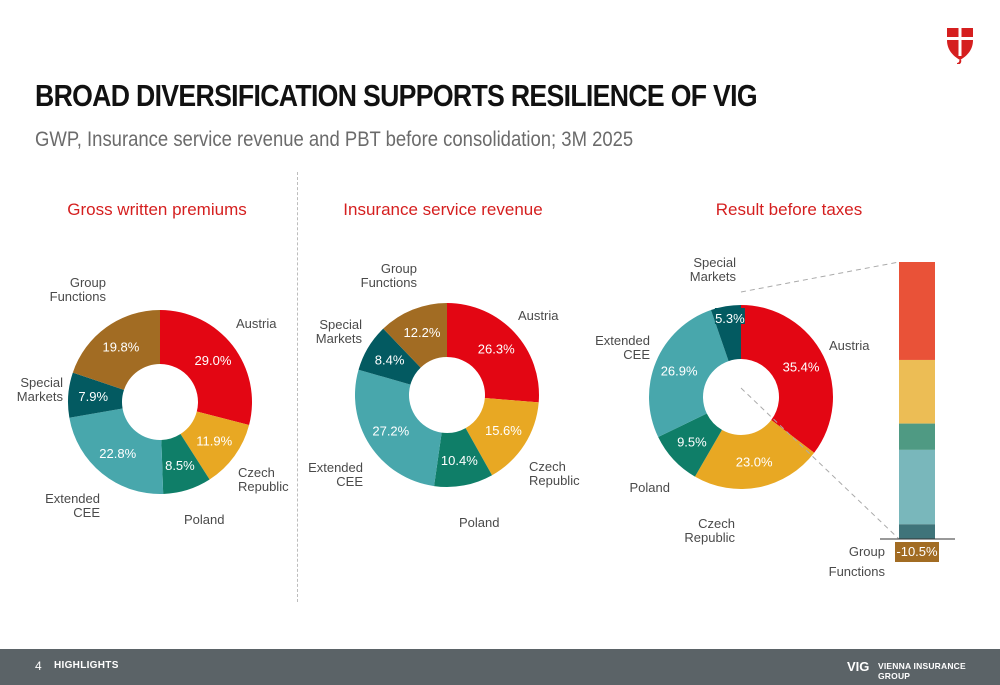  I want to click on negative-value-label: -10.5%, so click(917, 551).